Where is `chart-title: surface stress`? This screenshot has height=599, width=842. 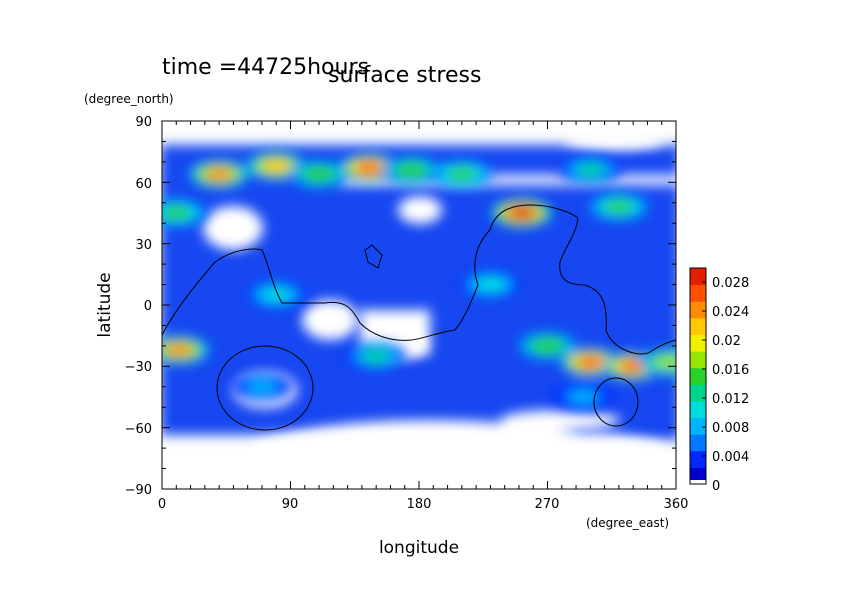
chart-title: surface stress is located at coordinates (404, 75).